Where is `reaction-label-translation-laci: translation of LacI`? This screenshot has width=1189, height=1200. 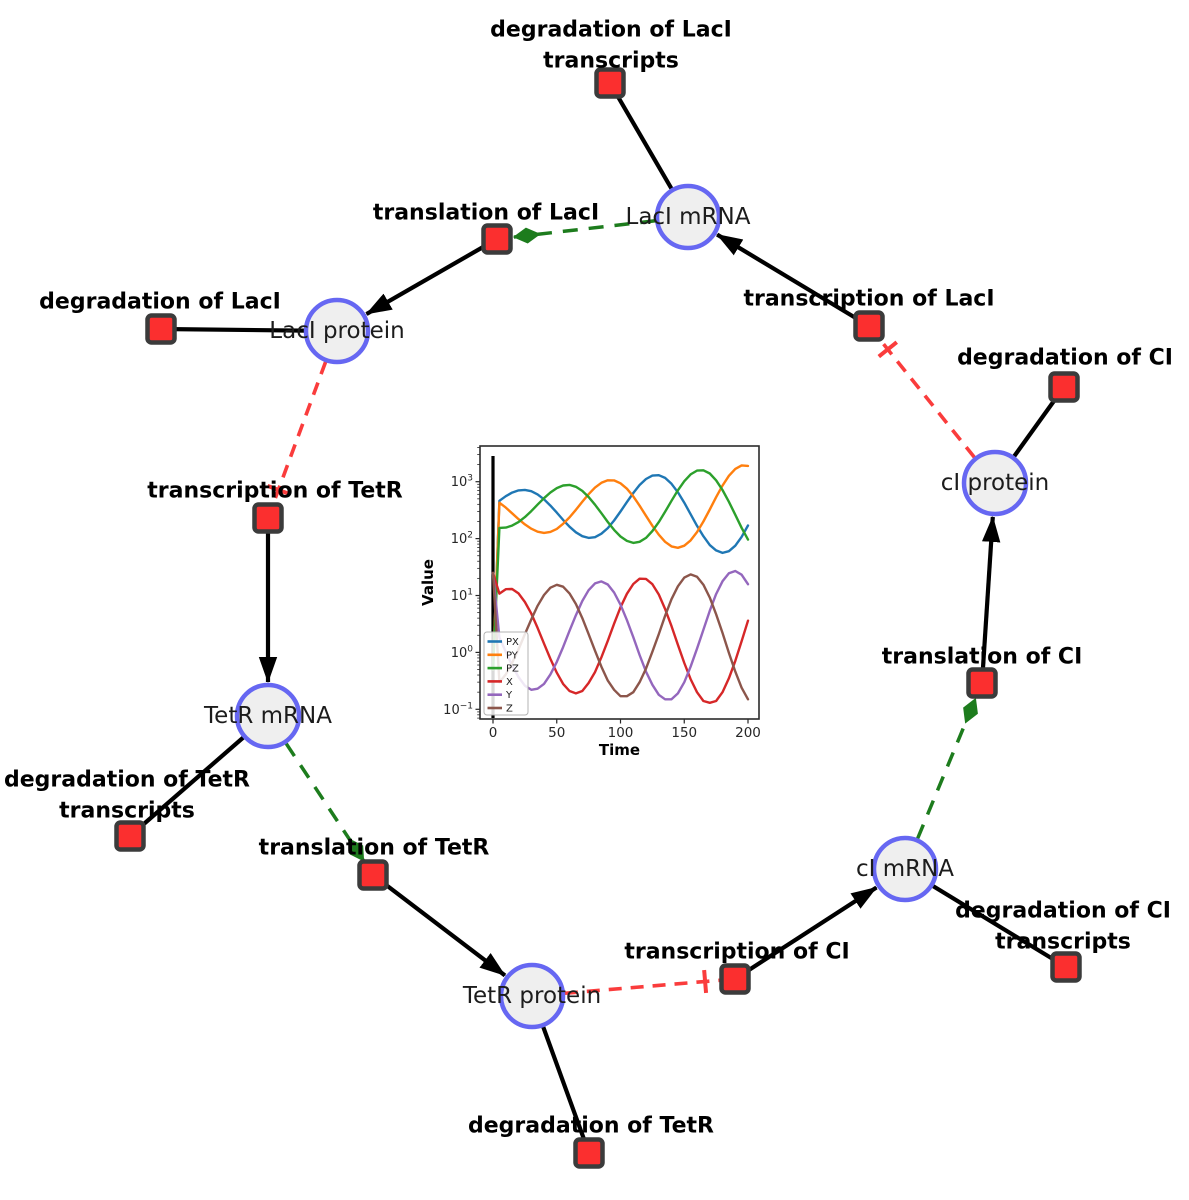
reaction-label-translation-laci: translation of LacI is located at coordinates (486, 213).